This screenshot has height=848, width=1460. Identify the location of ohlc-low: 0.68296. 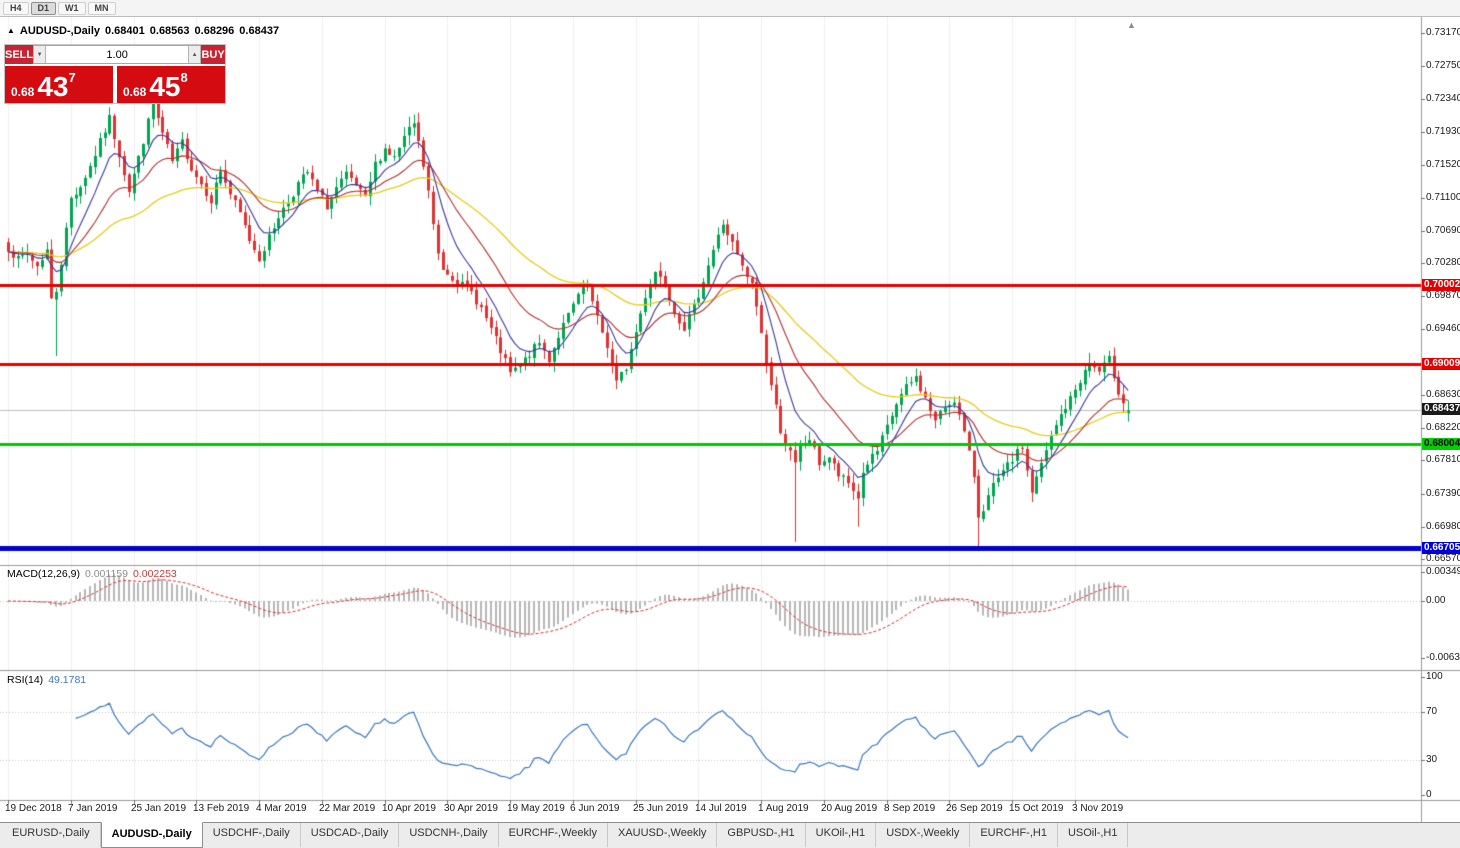
(214, 31).